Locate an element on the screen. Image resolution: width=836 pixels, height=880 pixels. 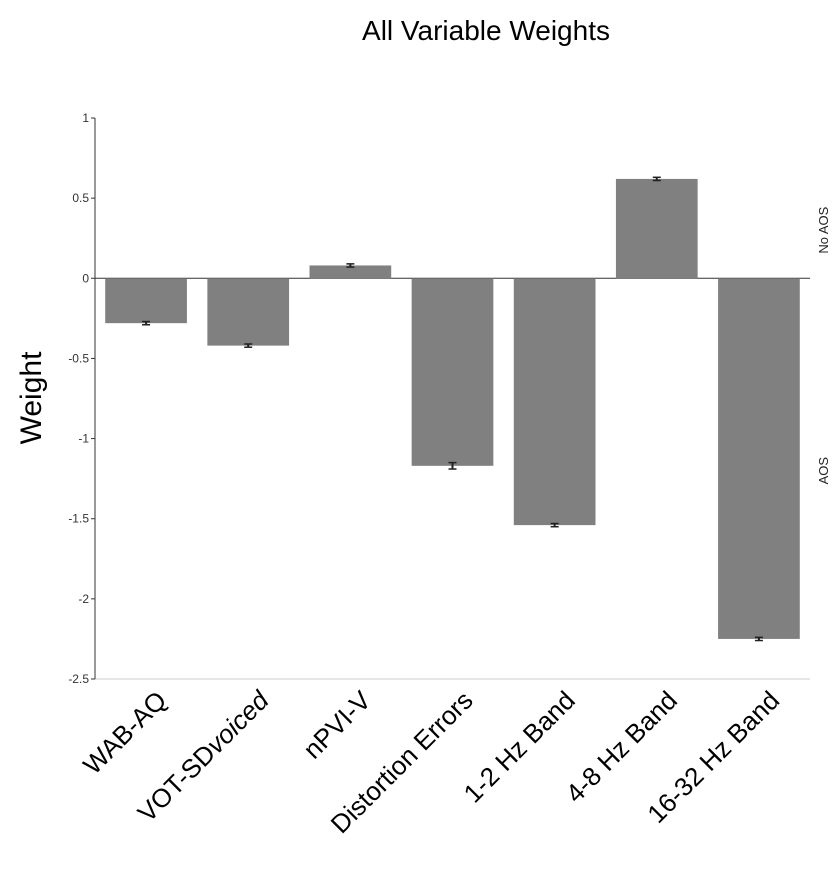
x-tick-label: WAB-AQ is located at coordinates (124, 732).